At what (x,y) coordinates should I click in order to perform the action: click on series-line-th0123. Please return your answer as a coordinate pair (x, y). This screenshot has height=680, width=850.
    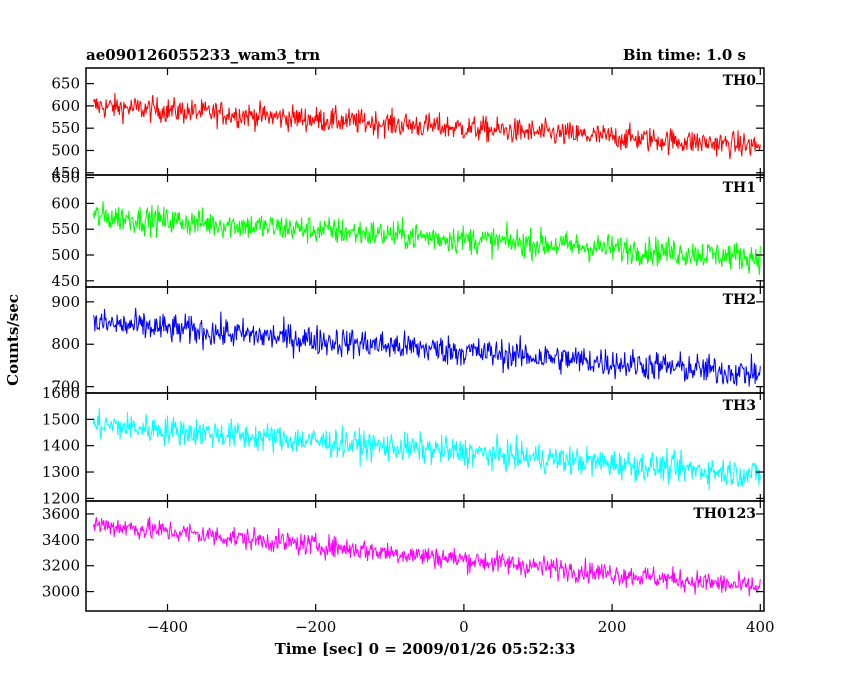
    Looking at the image, I should click on (426, 556).